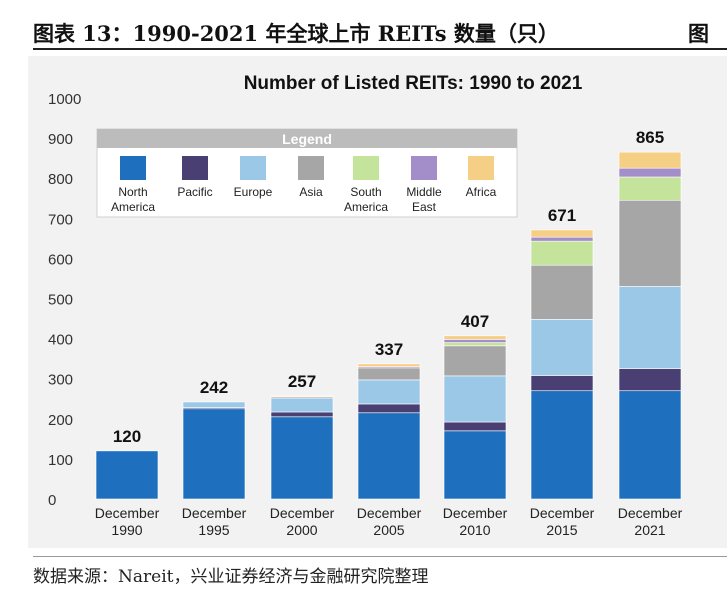 The height and width of the screenshot is (595, 727). I want to click on bar-total-label-1: 242, so click(214, 387).